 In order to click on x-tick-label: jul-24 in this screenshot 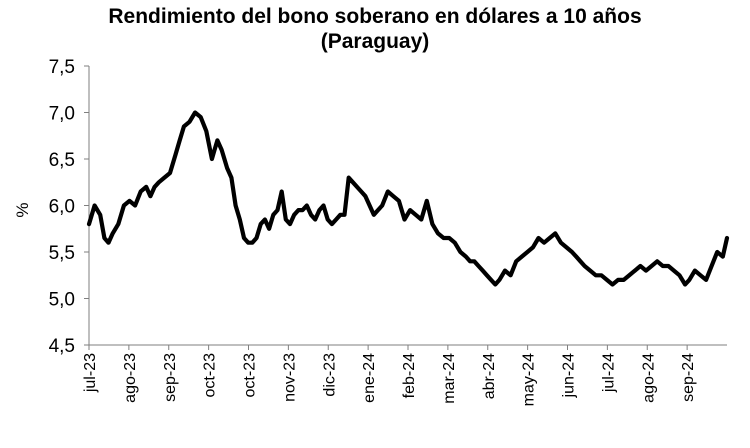, I will do `click(608, 373)`.